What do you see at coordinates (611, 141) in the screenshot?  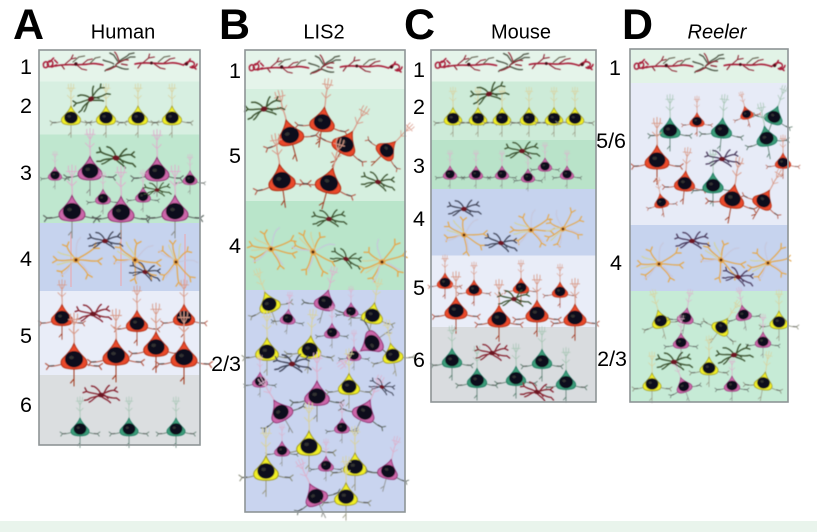 I see `svg-text: 5/6` at bounding box center [611, 141].